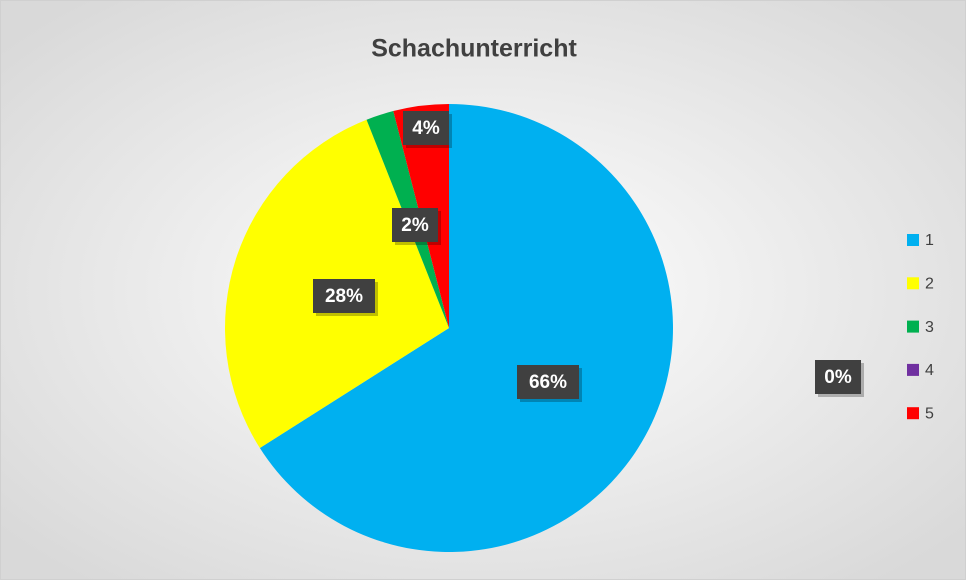  Describe the element at coordinates (929, 240) in the screenshot. I see `legend-label: 1` at that location.